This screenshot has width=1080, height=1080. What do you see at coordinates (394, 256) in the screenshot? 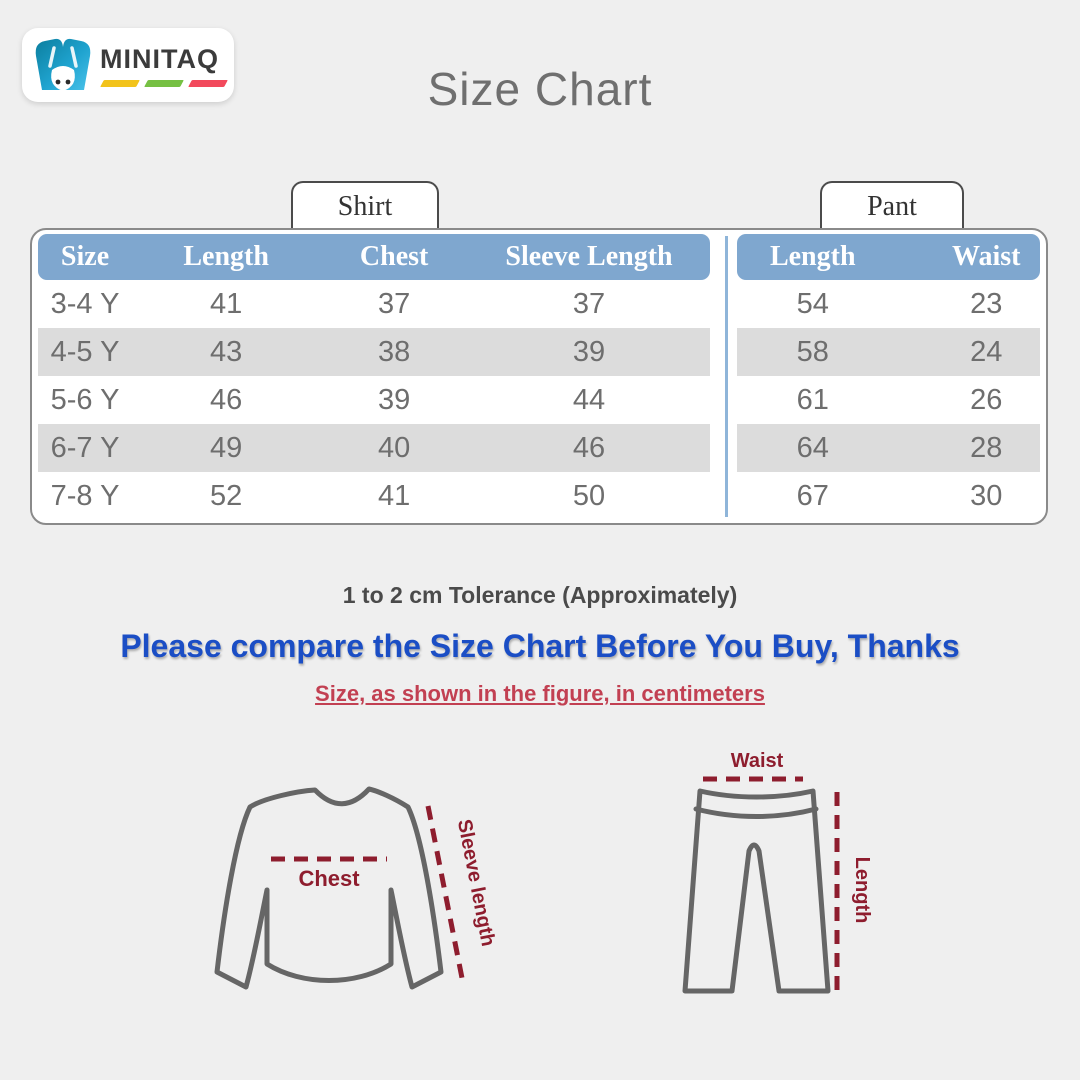
I see `column-header-chest: Chest` at bounding box center [394, 256].